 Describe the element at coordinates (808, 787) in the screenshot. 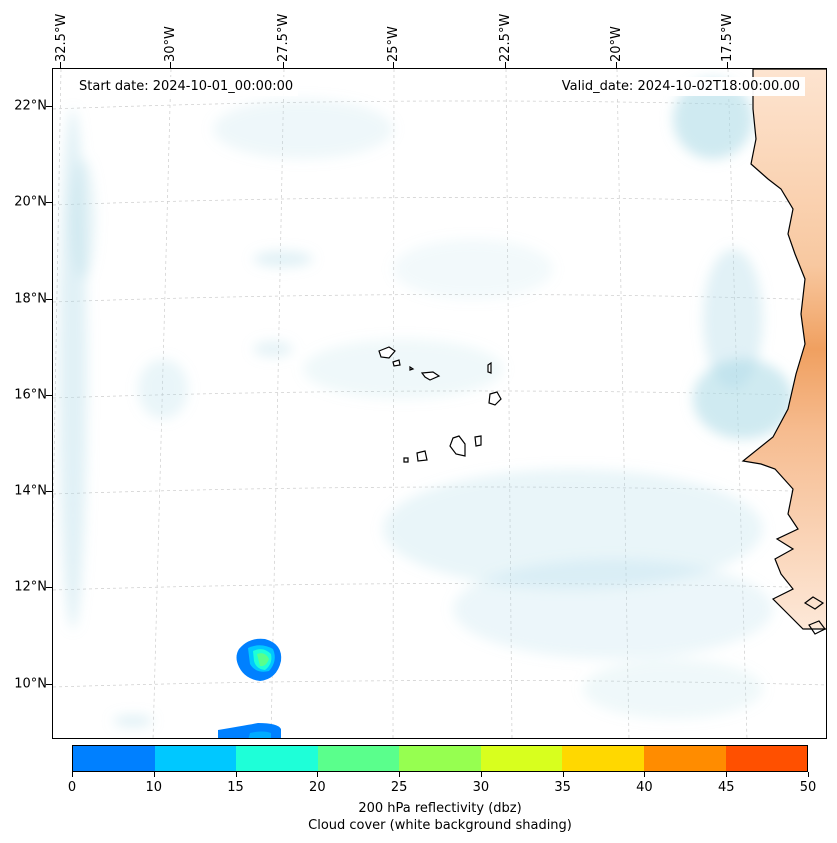

I see `colorbar-tick-label: 50` at that location.